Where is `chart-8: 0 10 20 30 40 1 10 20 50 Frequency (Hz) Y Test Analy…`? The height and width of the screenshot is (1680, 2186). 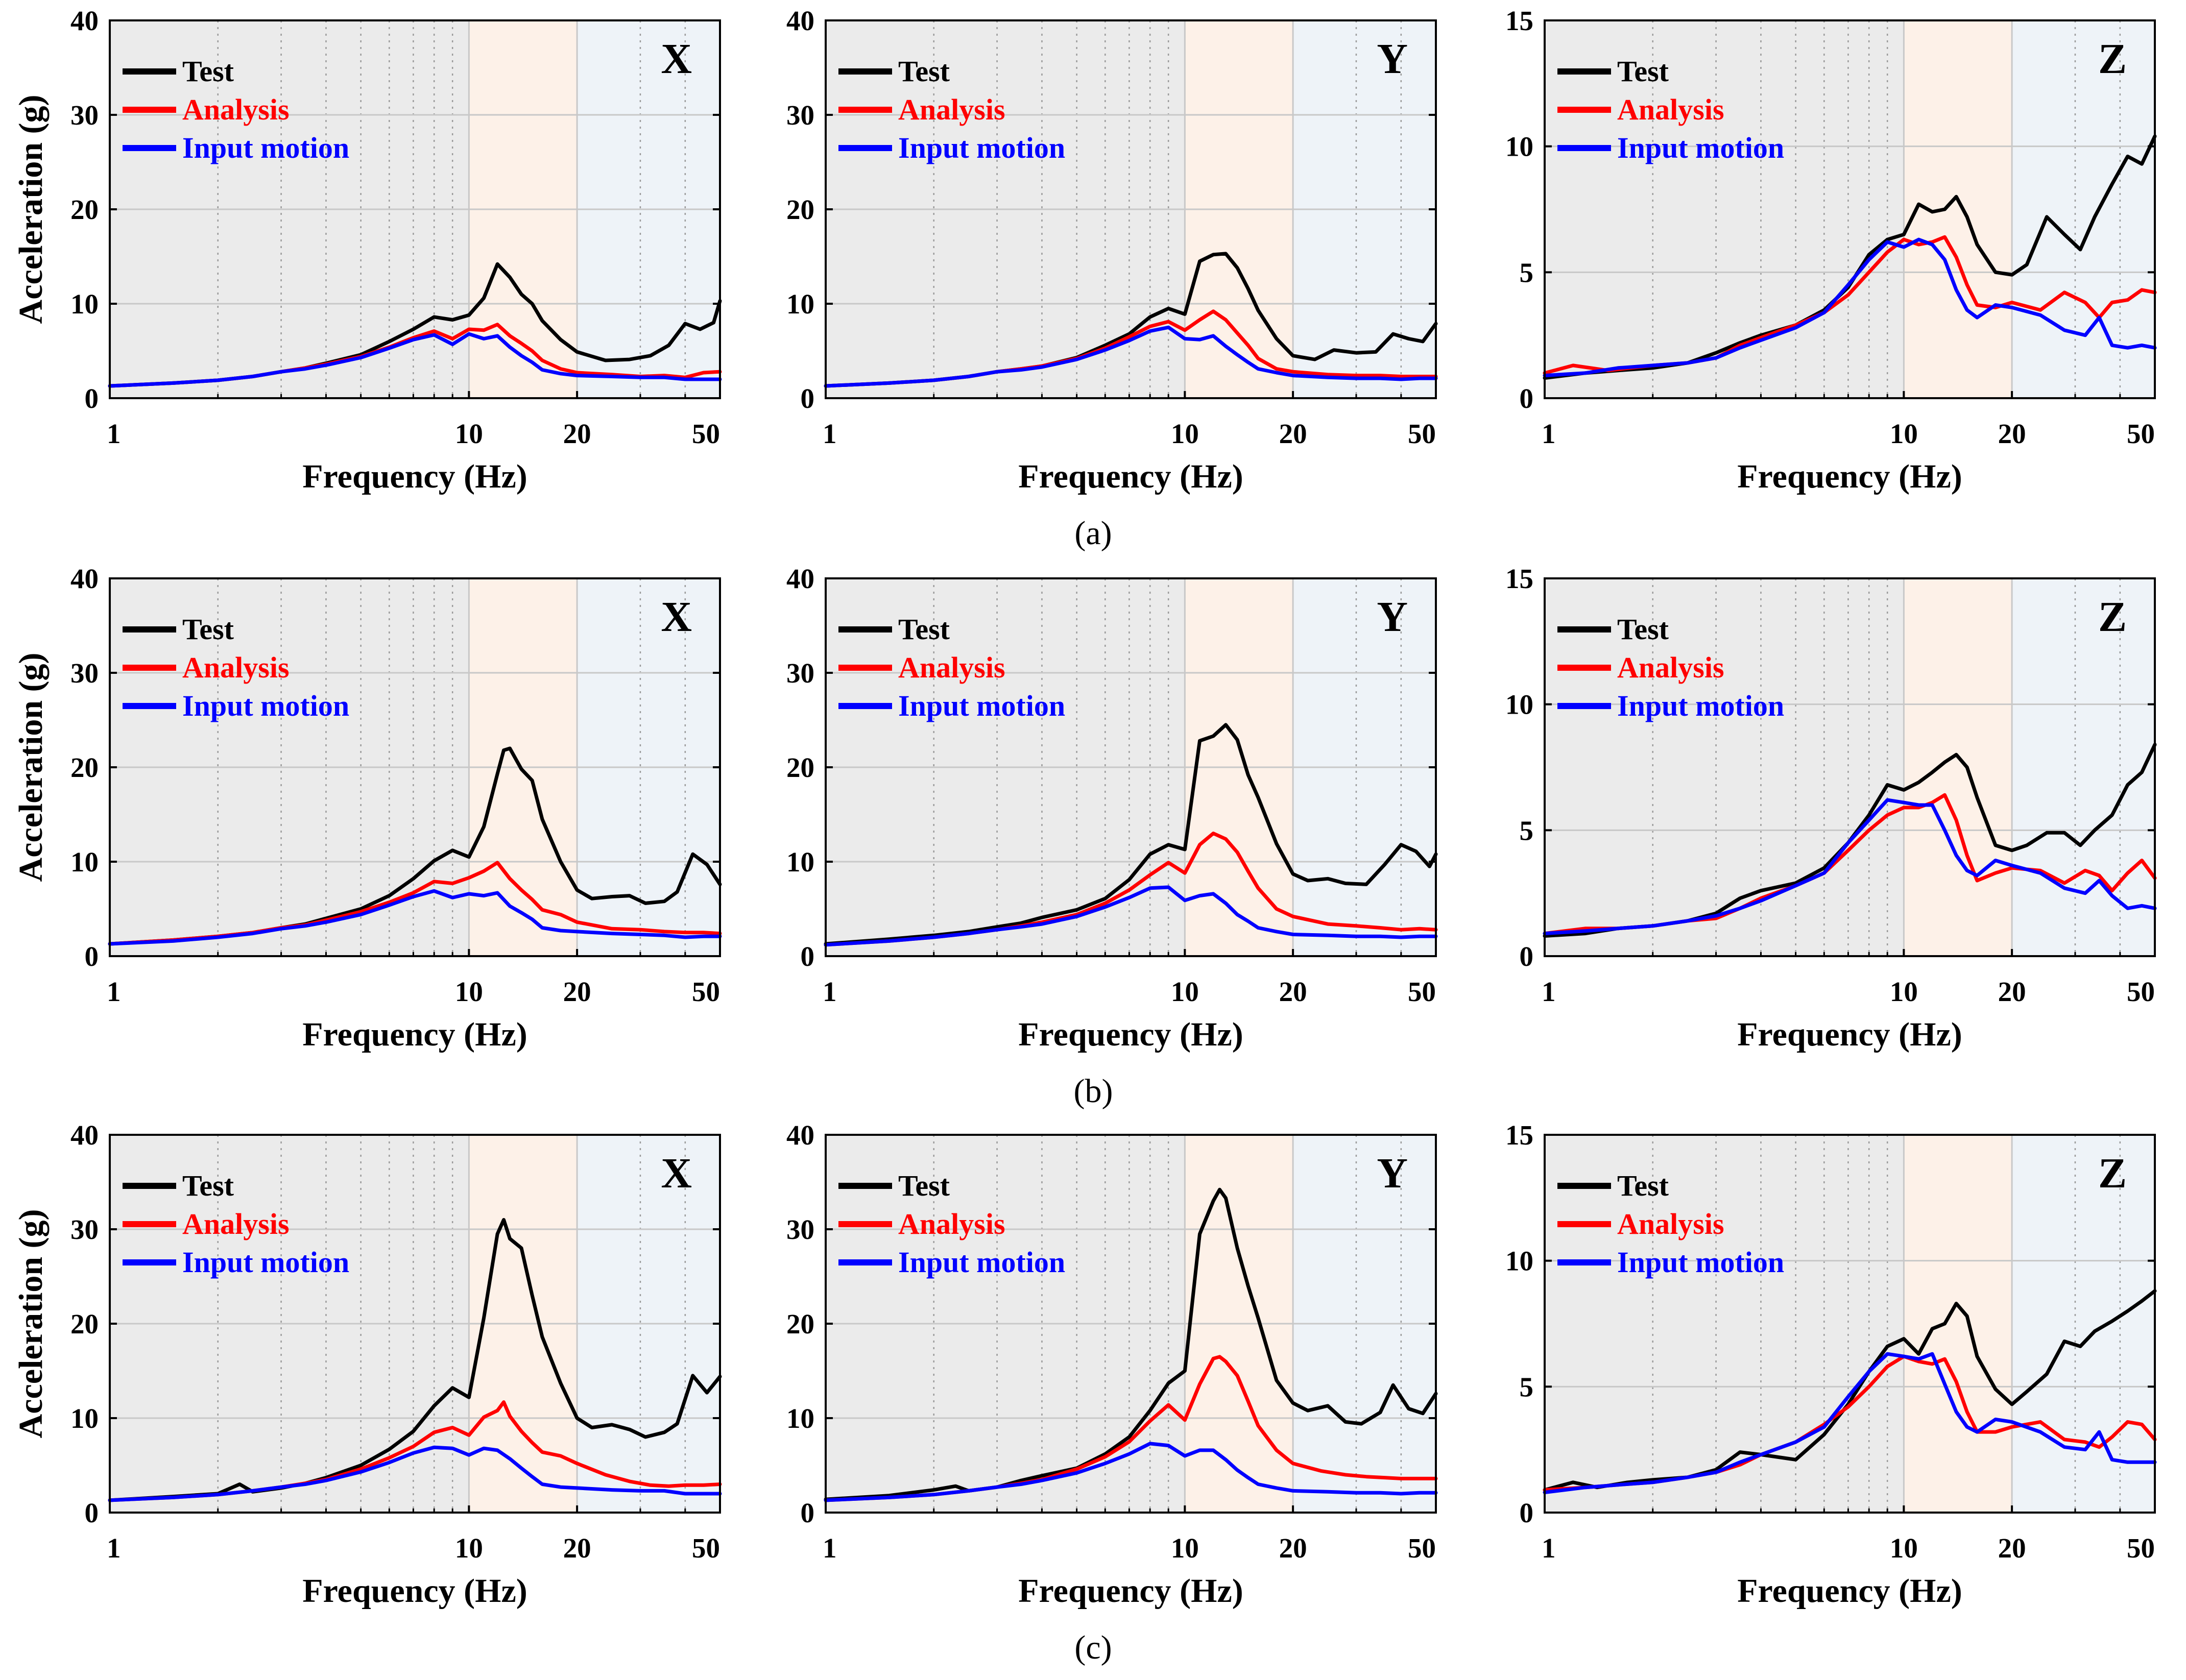
chart-8: 0 10 20 30 40 1 10 20 50 Frequency (Hz) Y Test Analy… is located at coordinates (1112, 1364).